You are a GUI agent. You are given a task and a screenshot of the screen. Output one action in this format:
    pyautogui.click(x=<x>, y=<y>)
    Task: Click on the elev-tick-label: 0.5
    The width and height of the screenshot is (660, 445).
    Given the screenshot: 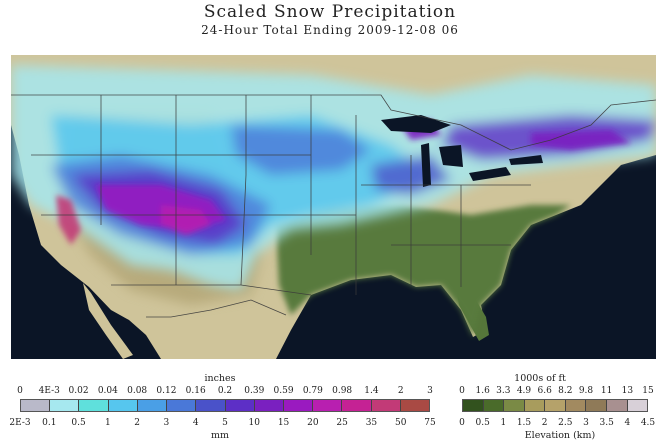 What is the action you would take?
    pyautogui.click(x=482, y=423)
    